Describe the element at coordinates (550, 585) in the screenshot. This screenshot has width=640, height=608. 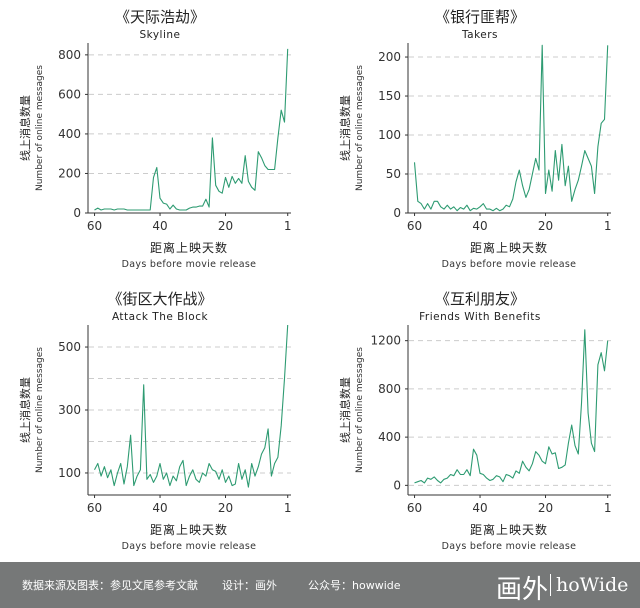
I see `brand-divider` at that location.